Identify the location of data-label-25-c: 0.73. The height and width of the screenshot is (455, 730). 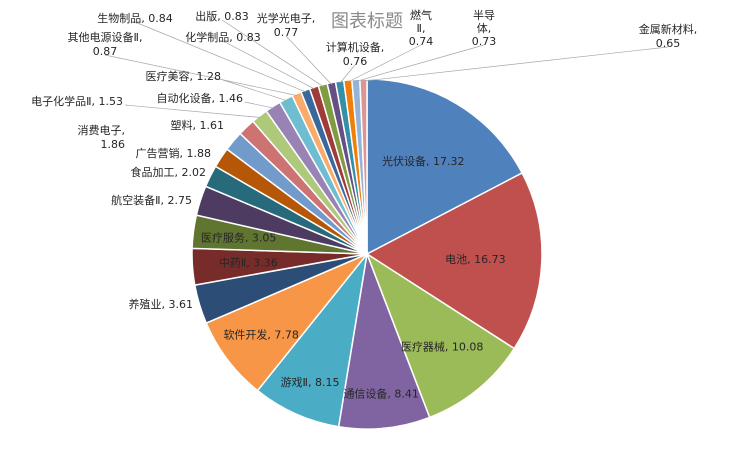
(484, 41).